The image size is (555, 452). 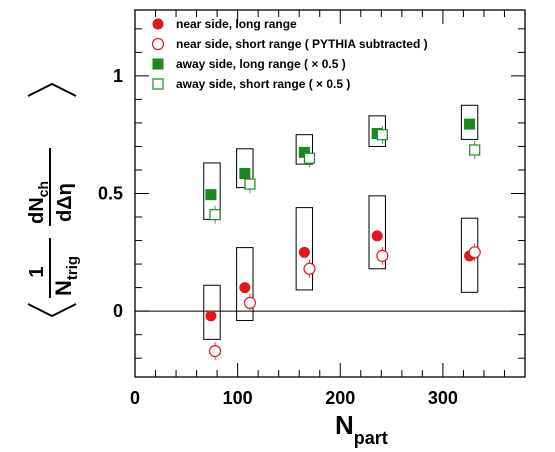 I want to click on y-label-deta: dΔη, so click(x=65, y=202).